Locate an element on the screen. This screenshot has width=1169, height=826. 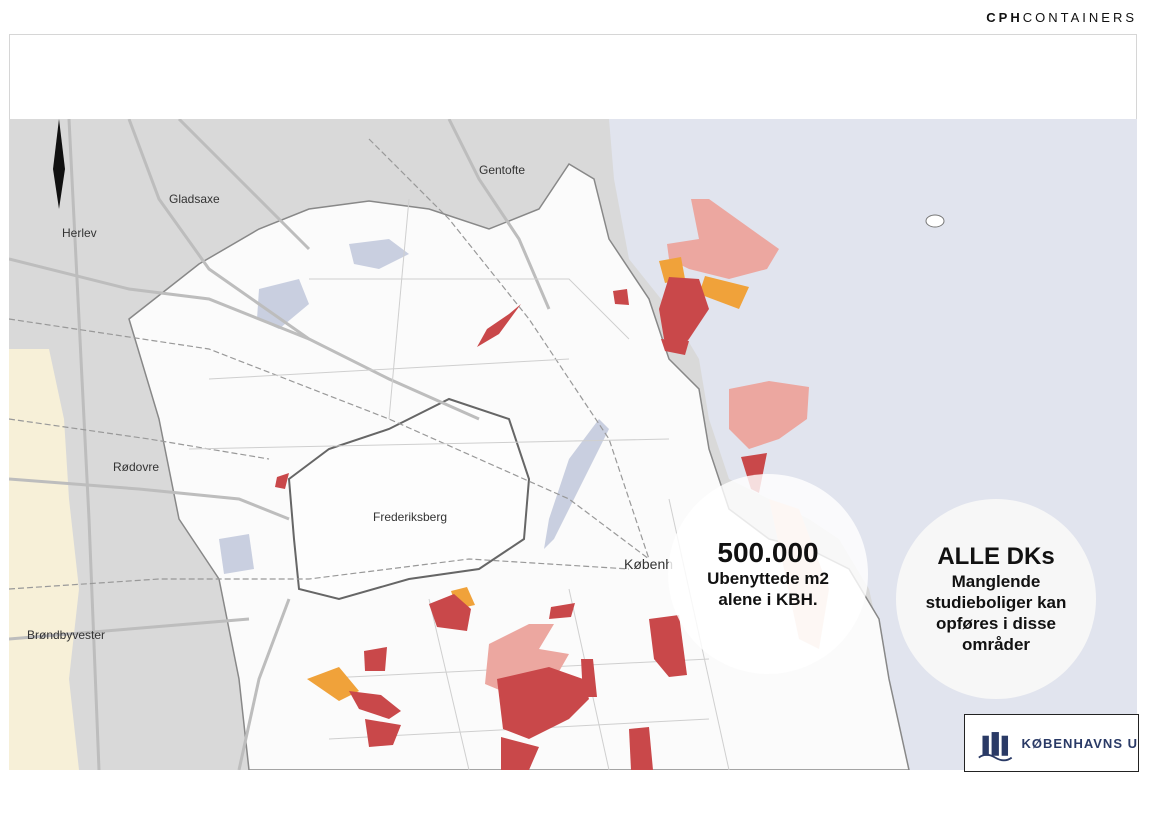
beige-area is located at coordinates (44, 559).